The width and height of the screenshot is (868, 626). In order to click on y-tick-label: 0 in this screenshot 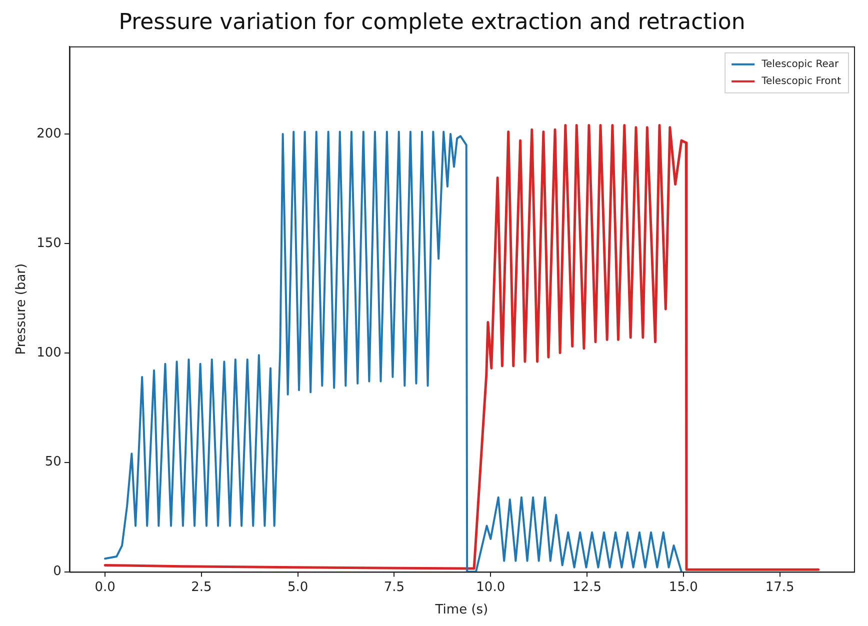, I will do `click(57, 572)`.